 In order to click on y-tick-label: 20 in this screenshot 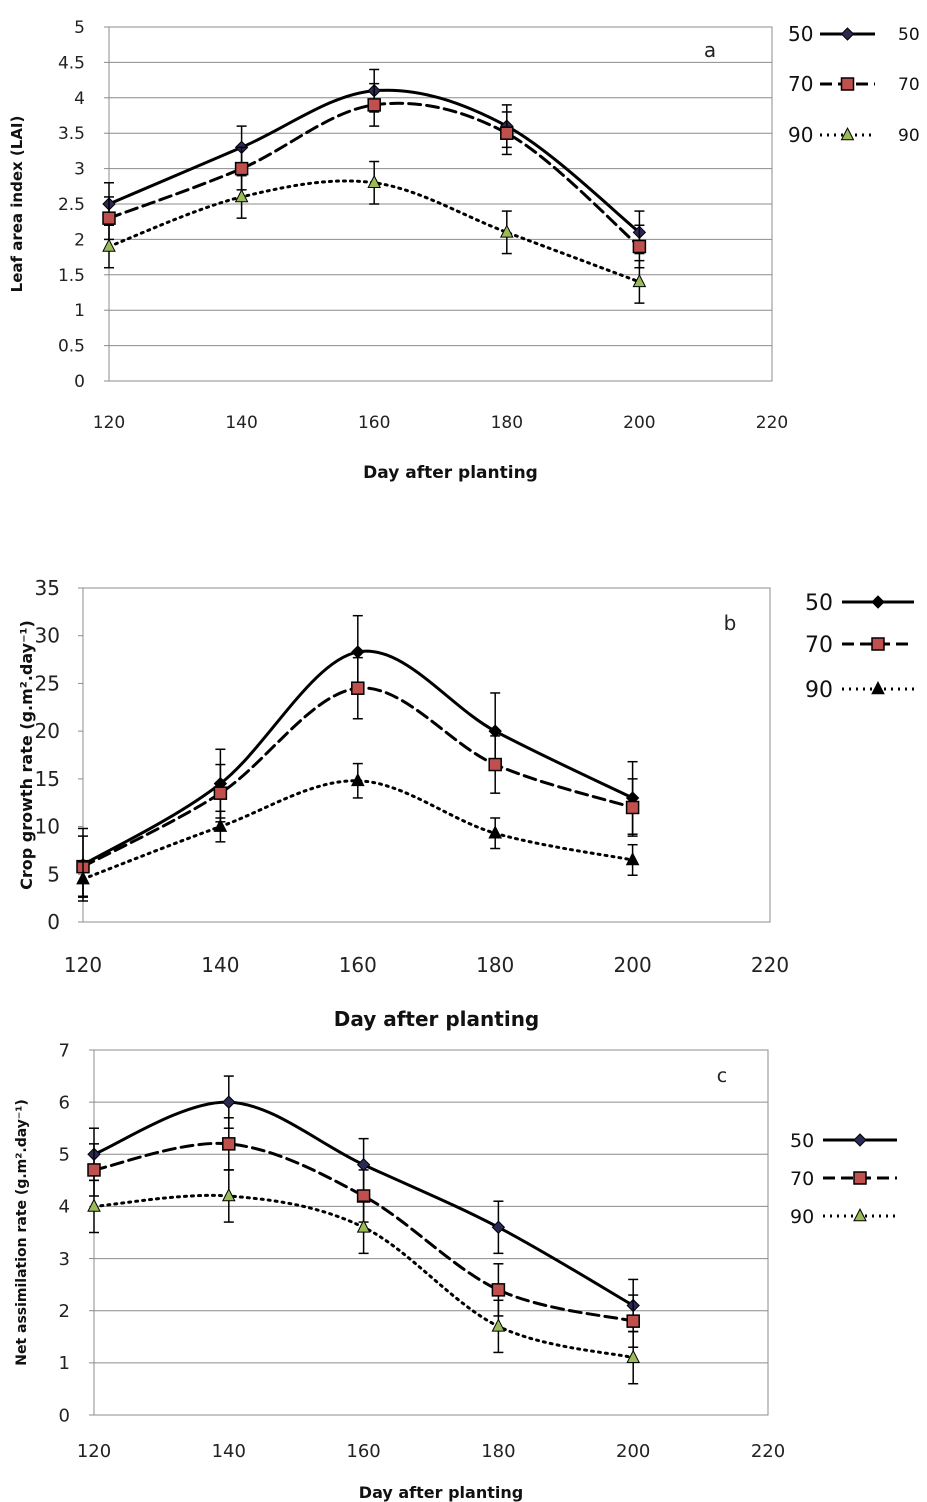, I will do `click(47, 731)`.